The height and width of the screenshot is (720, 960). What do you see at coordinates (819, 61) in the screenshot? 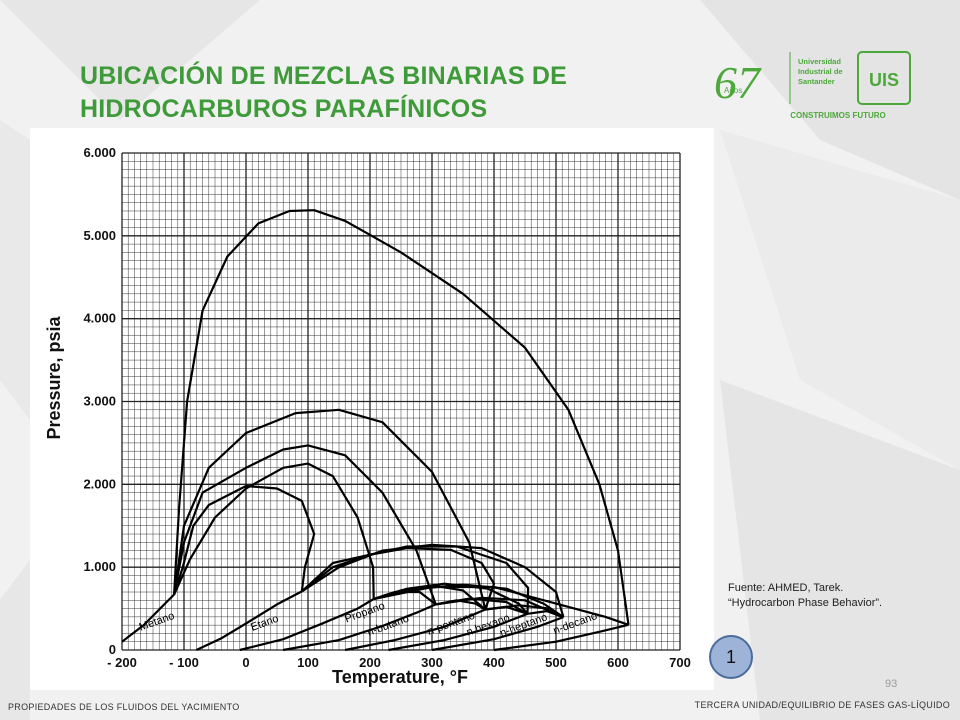
I see `university-line-1: Universidad` at bounding box center [819, 61].